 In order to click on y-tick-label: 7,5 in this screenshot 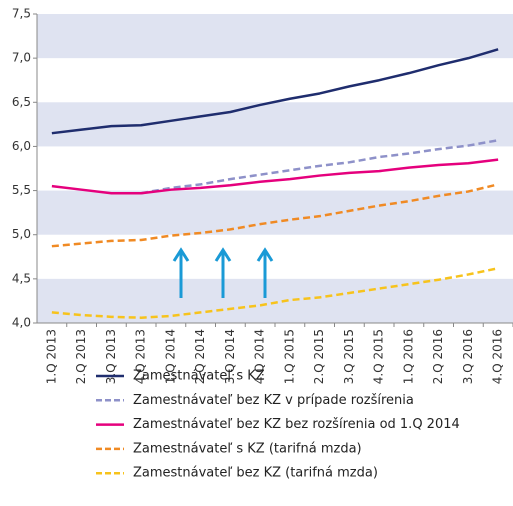, I will do `click(21, 14)`.